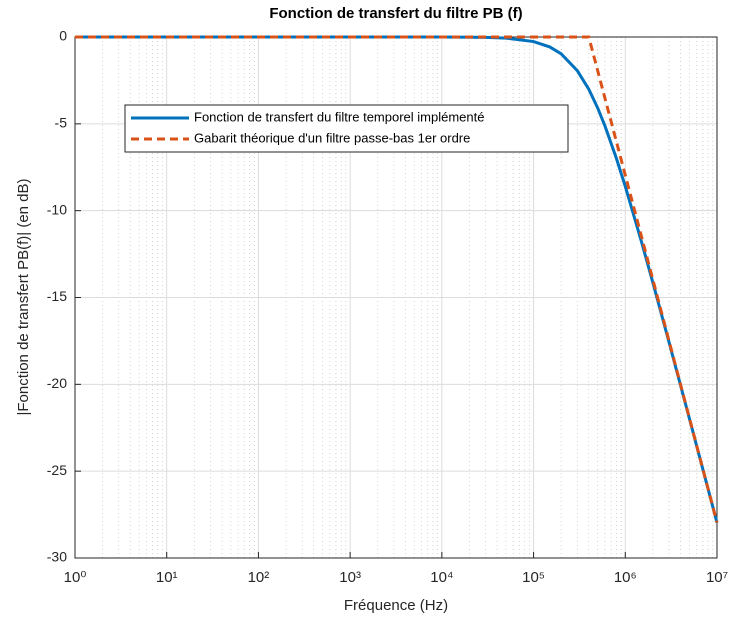 Image resolution: width=732 pixels, height=620 pixels. I want to click on y-tick-label: -5, so click(61, 123).